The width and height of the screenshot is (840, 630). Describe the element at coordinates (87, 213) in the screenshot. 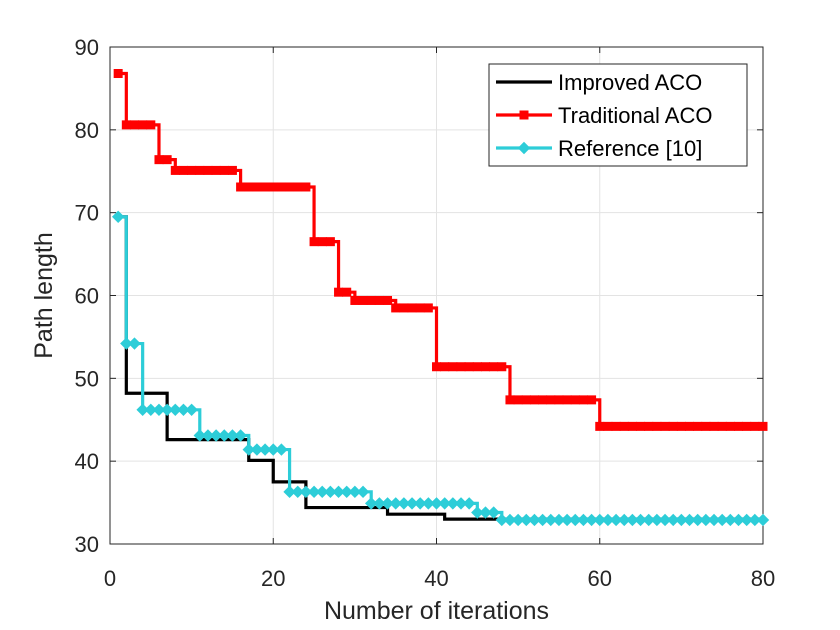

I see `y-tick-label: 70` at that location.